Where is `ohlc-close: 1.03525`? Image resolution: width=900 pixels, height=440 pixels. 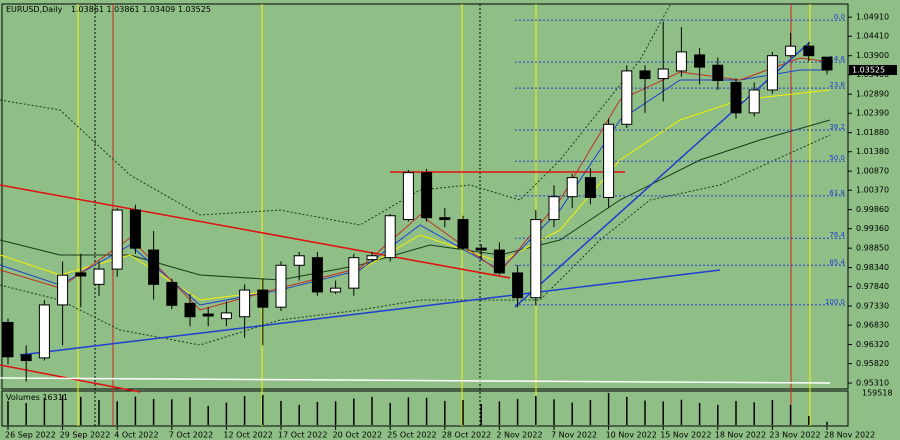
ohlc-close: 1.03525 is located at coordinates (194, 9).